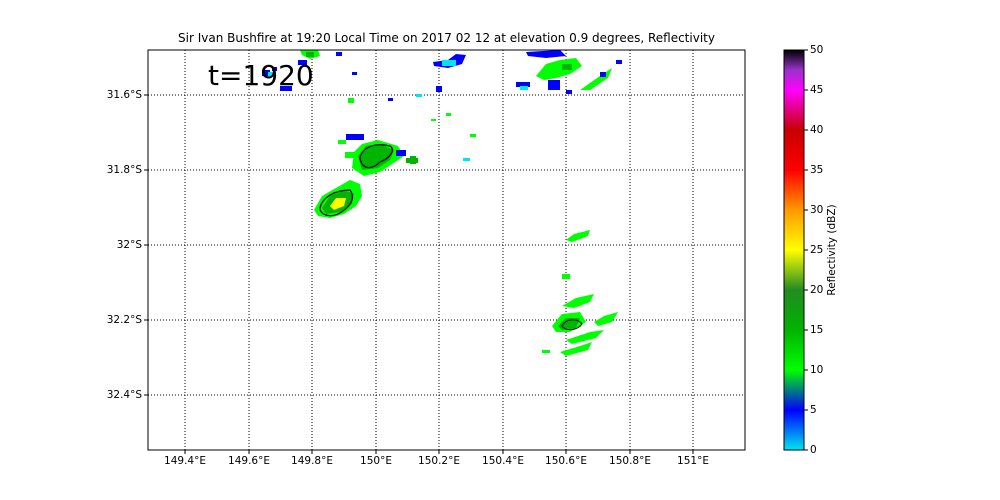  Describe the element at coordinates (813, 450) in the screenshot. I see `colorbar-tick-label: 0` at that location.